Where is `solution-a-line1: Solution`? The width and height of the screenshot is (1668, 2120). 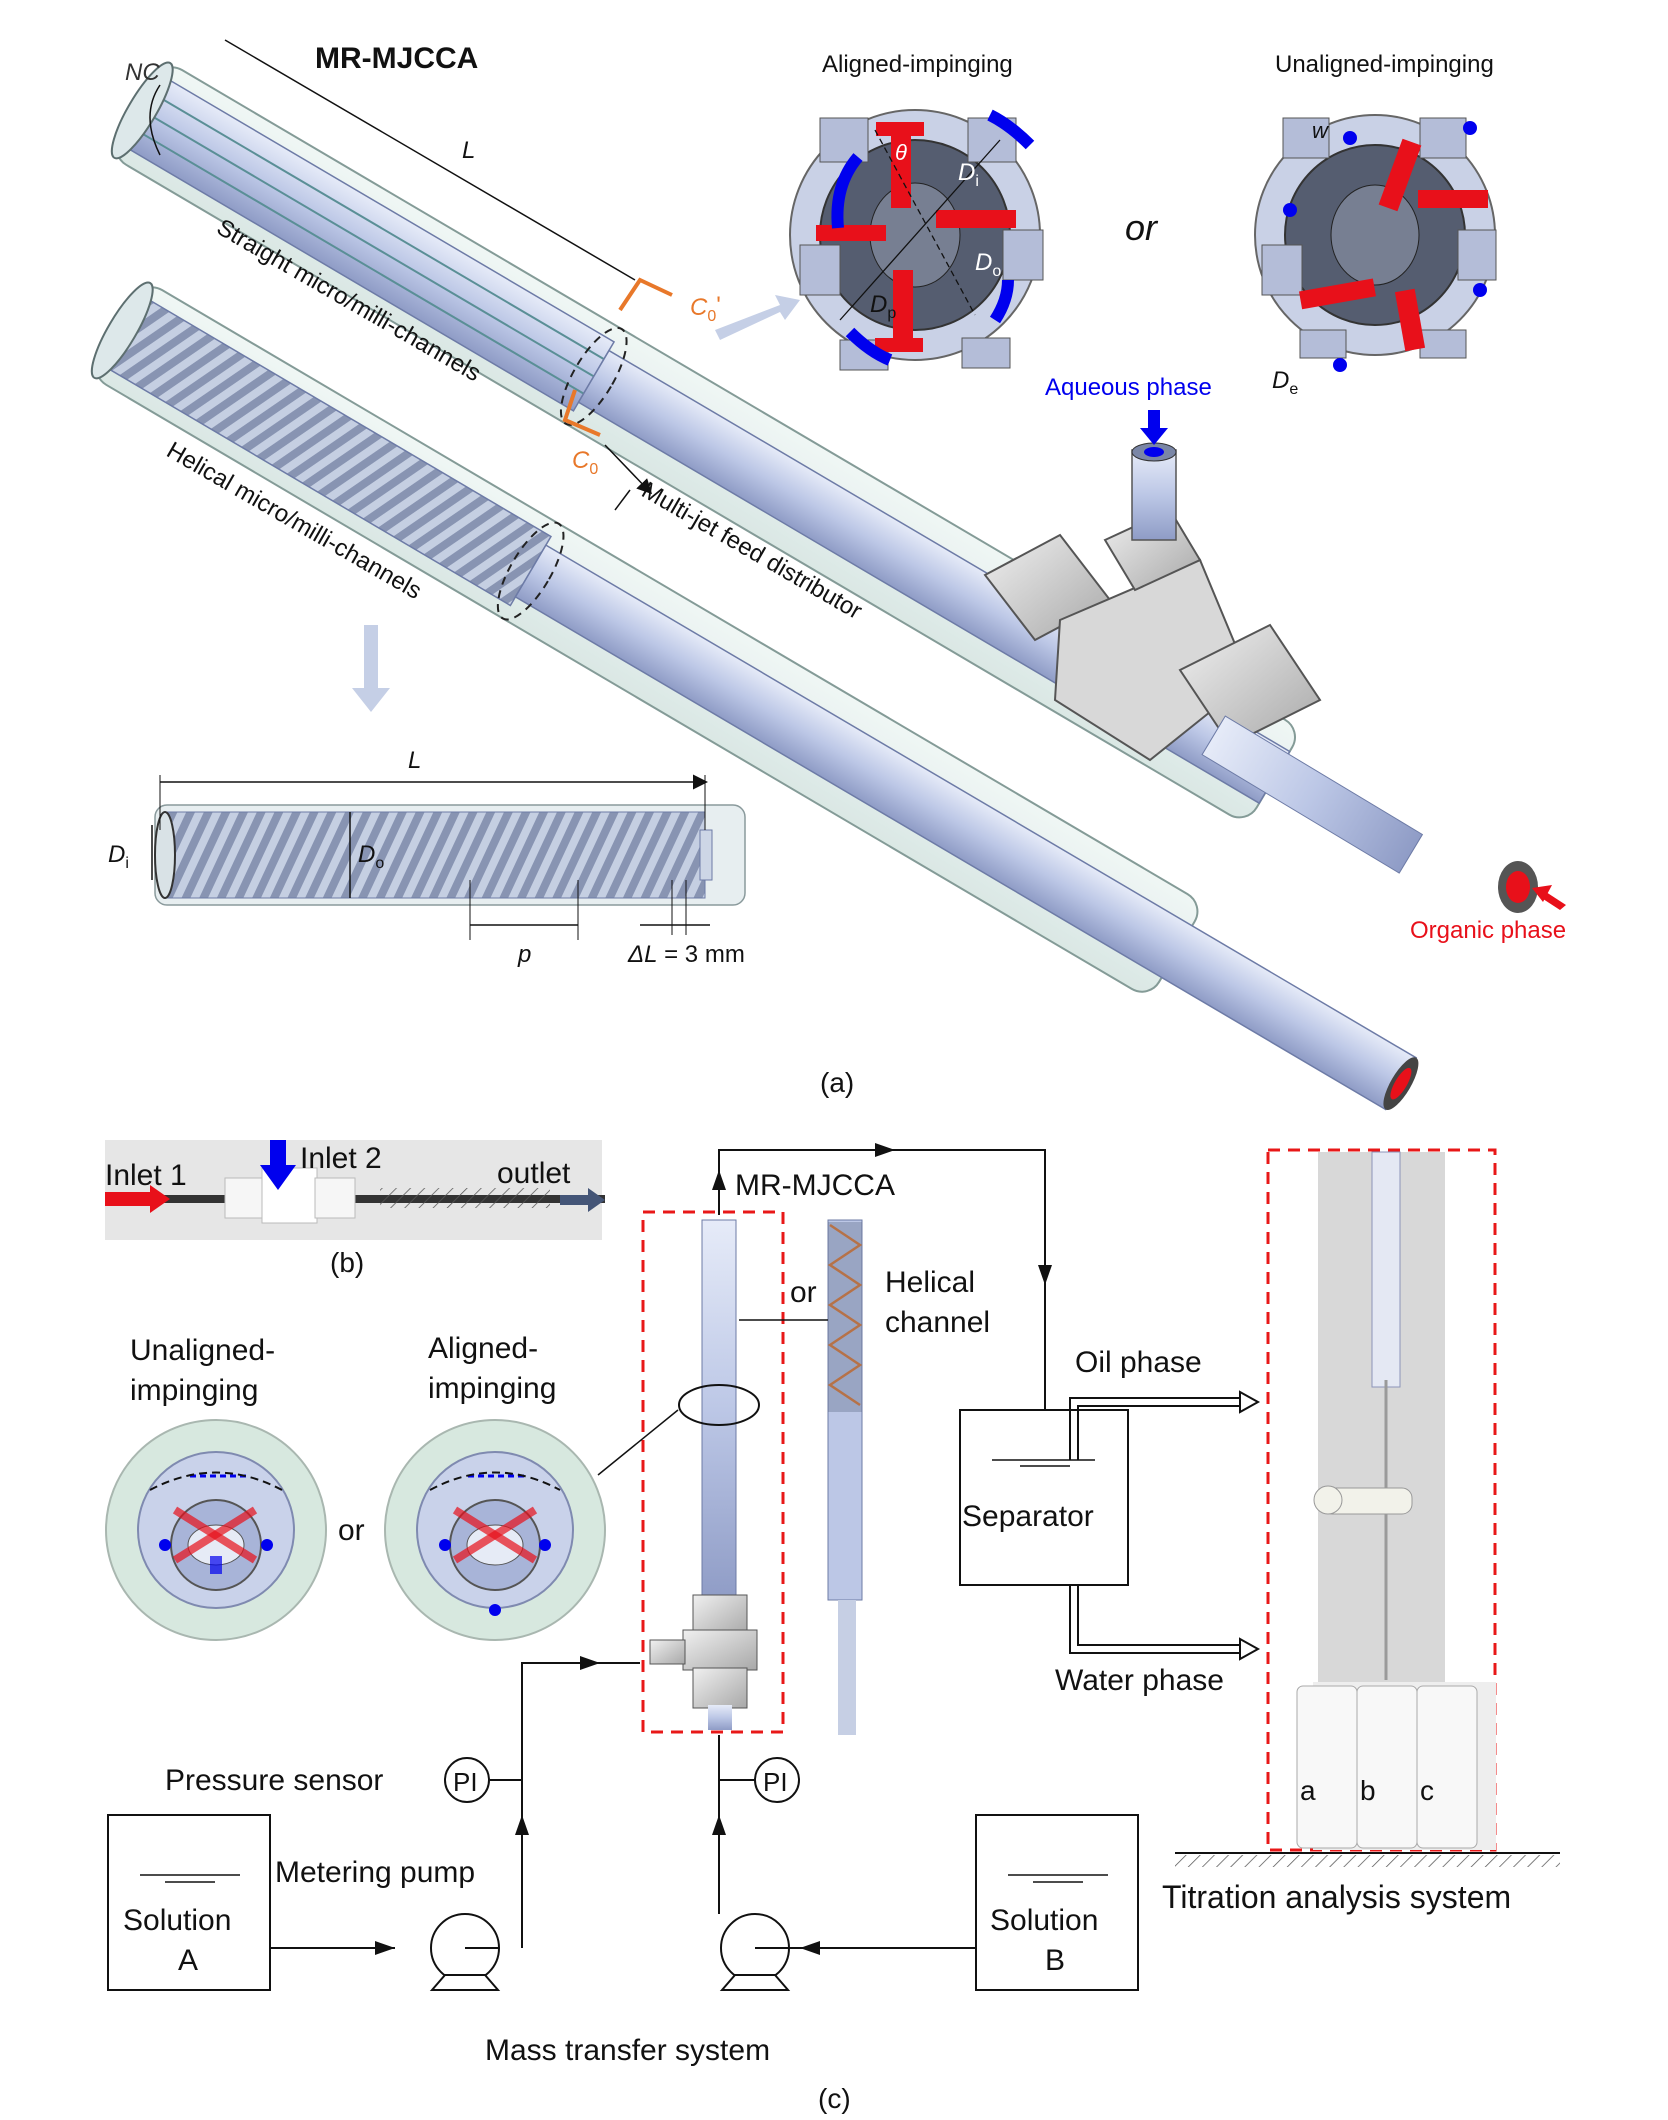 solution-a-line1: Solution is located at coordinates (177, 1920).